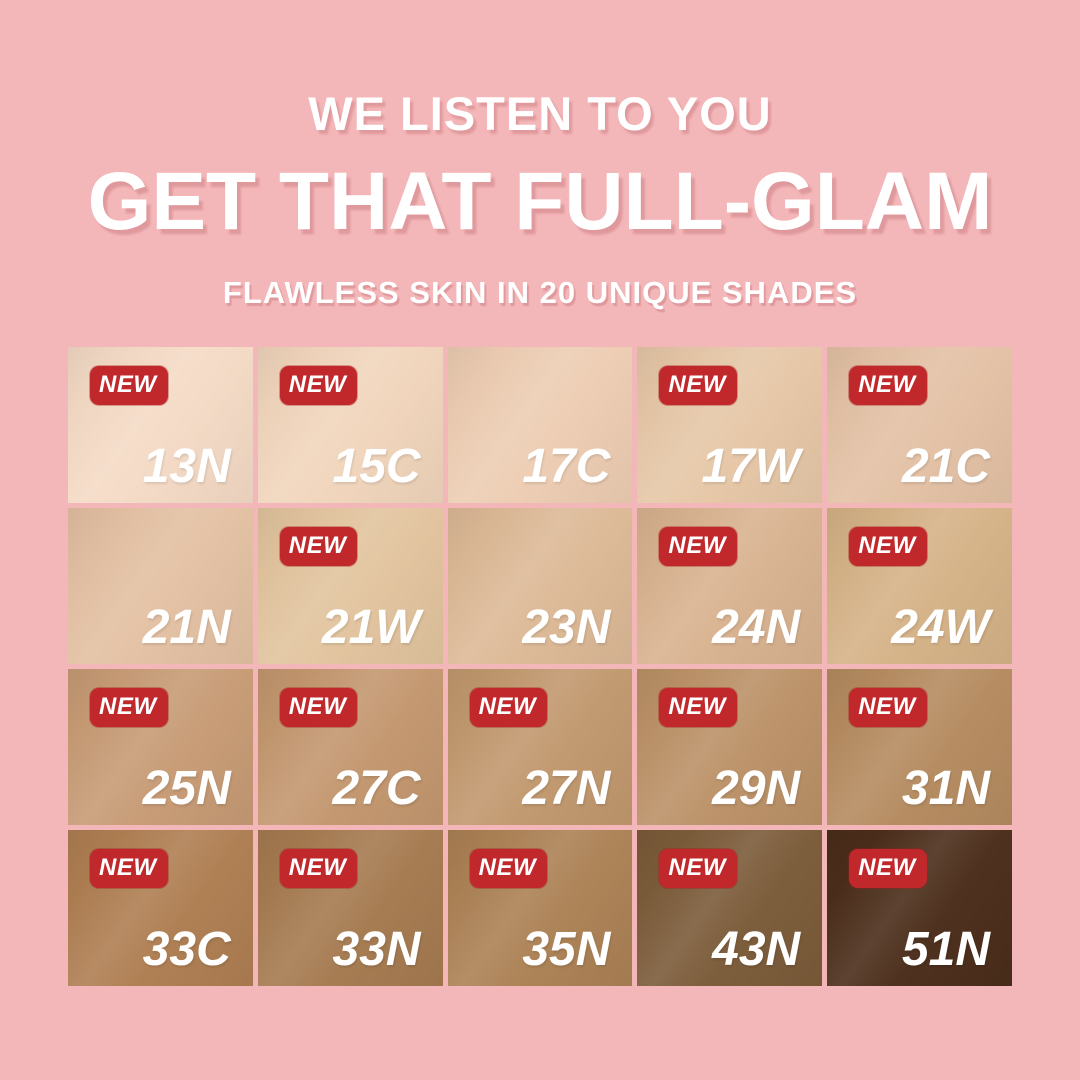 The width and height of the screenshot is (1080, 1080). Describe the element at coordinates (540, 586) in the screenshot. I see `shade-tile: 23N` at that location.